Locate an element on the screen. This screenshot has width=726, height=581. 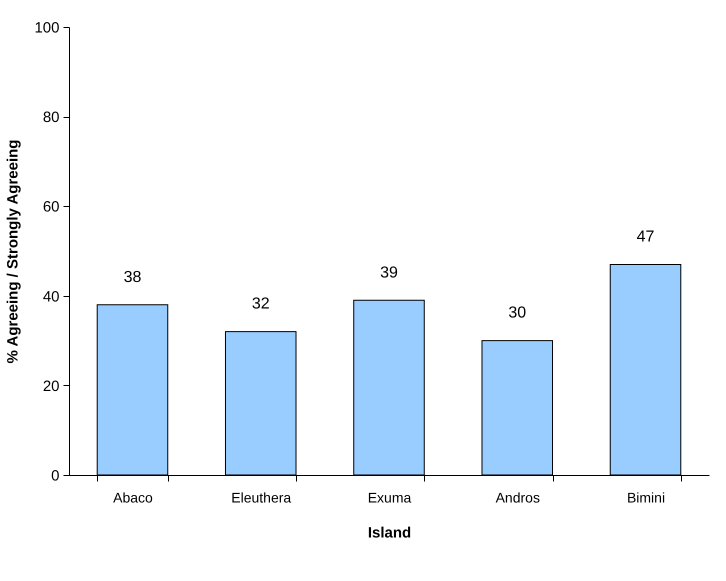
x-tick-label: Bimini is located at coordinates (646, 498).